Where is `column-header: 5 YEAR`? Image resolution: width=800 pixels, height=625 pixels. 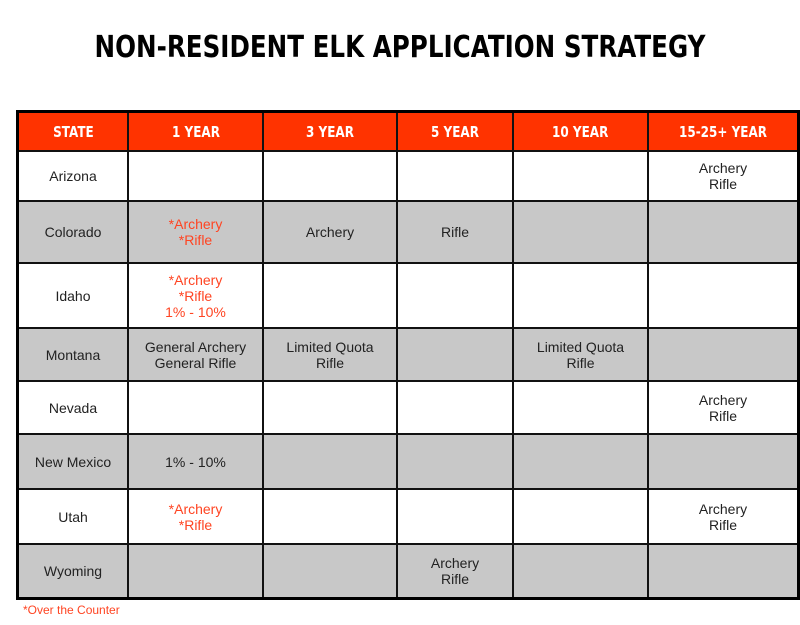 column-header: 5 YEAR is located at coordinates (455, 131).